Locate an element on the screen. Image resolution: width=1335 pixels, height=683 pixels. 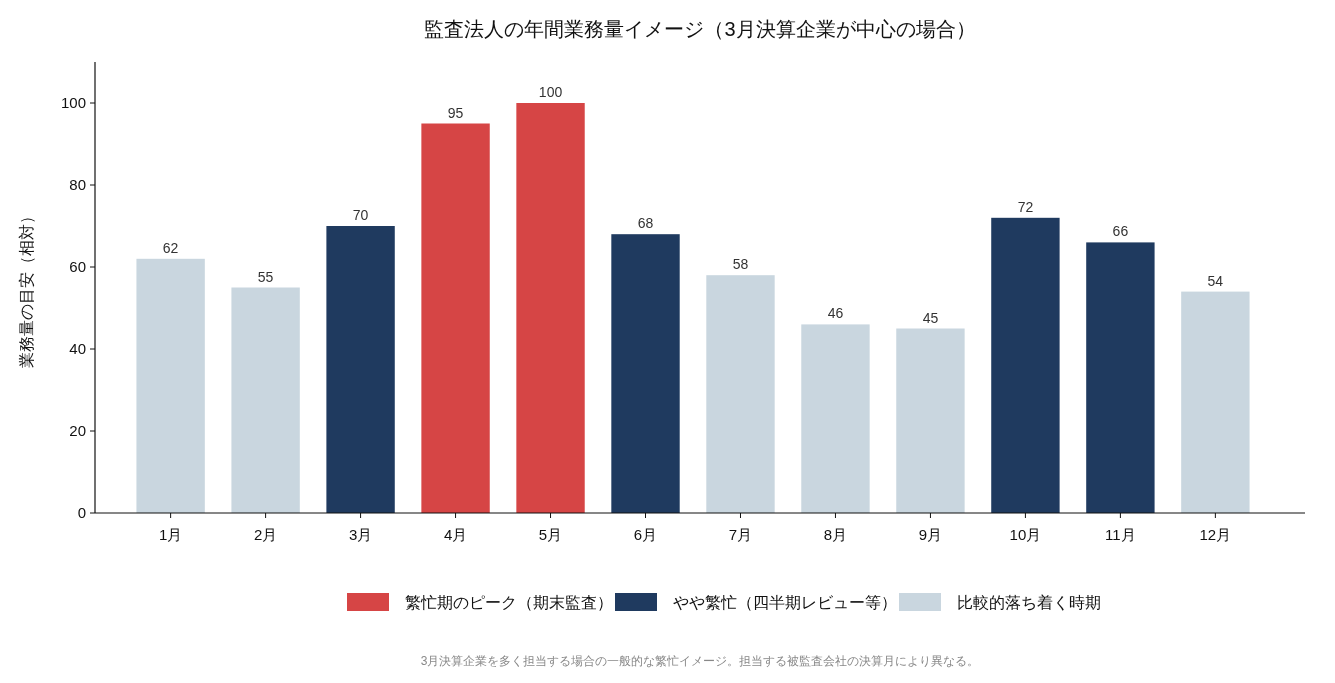
data-label: 68 is located at coordinates (645, 223).